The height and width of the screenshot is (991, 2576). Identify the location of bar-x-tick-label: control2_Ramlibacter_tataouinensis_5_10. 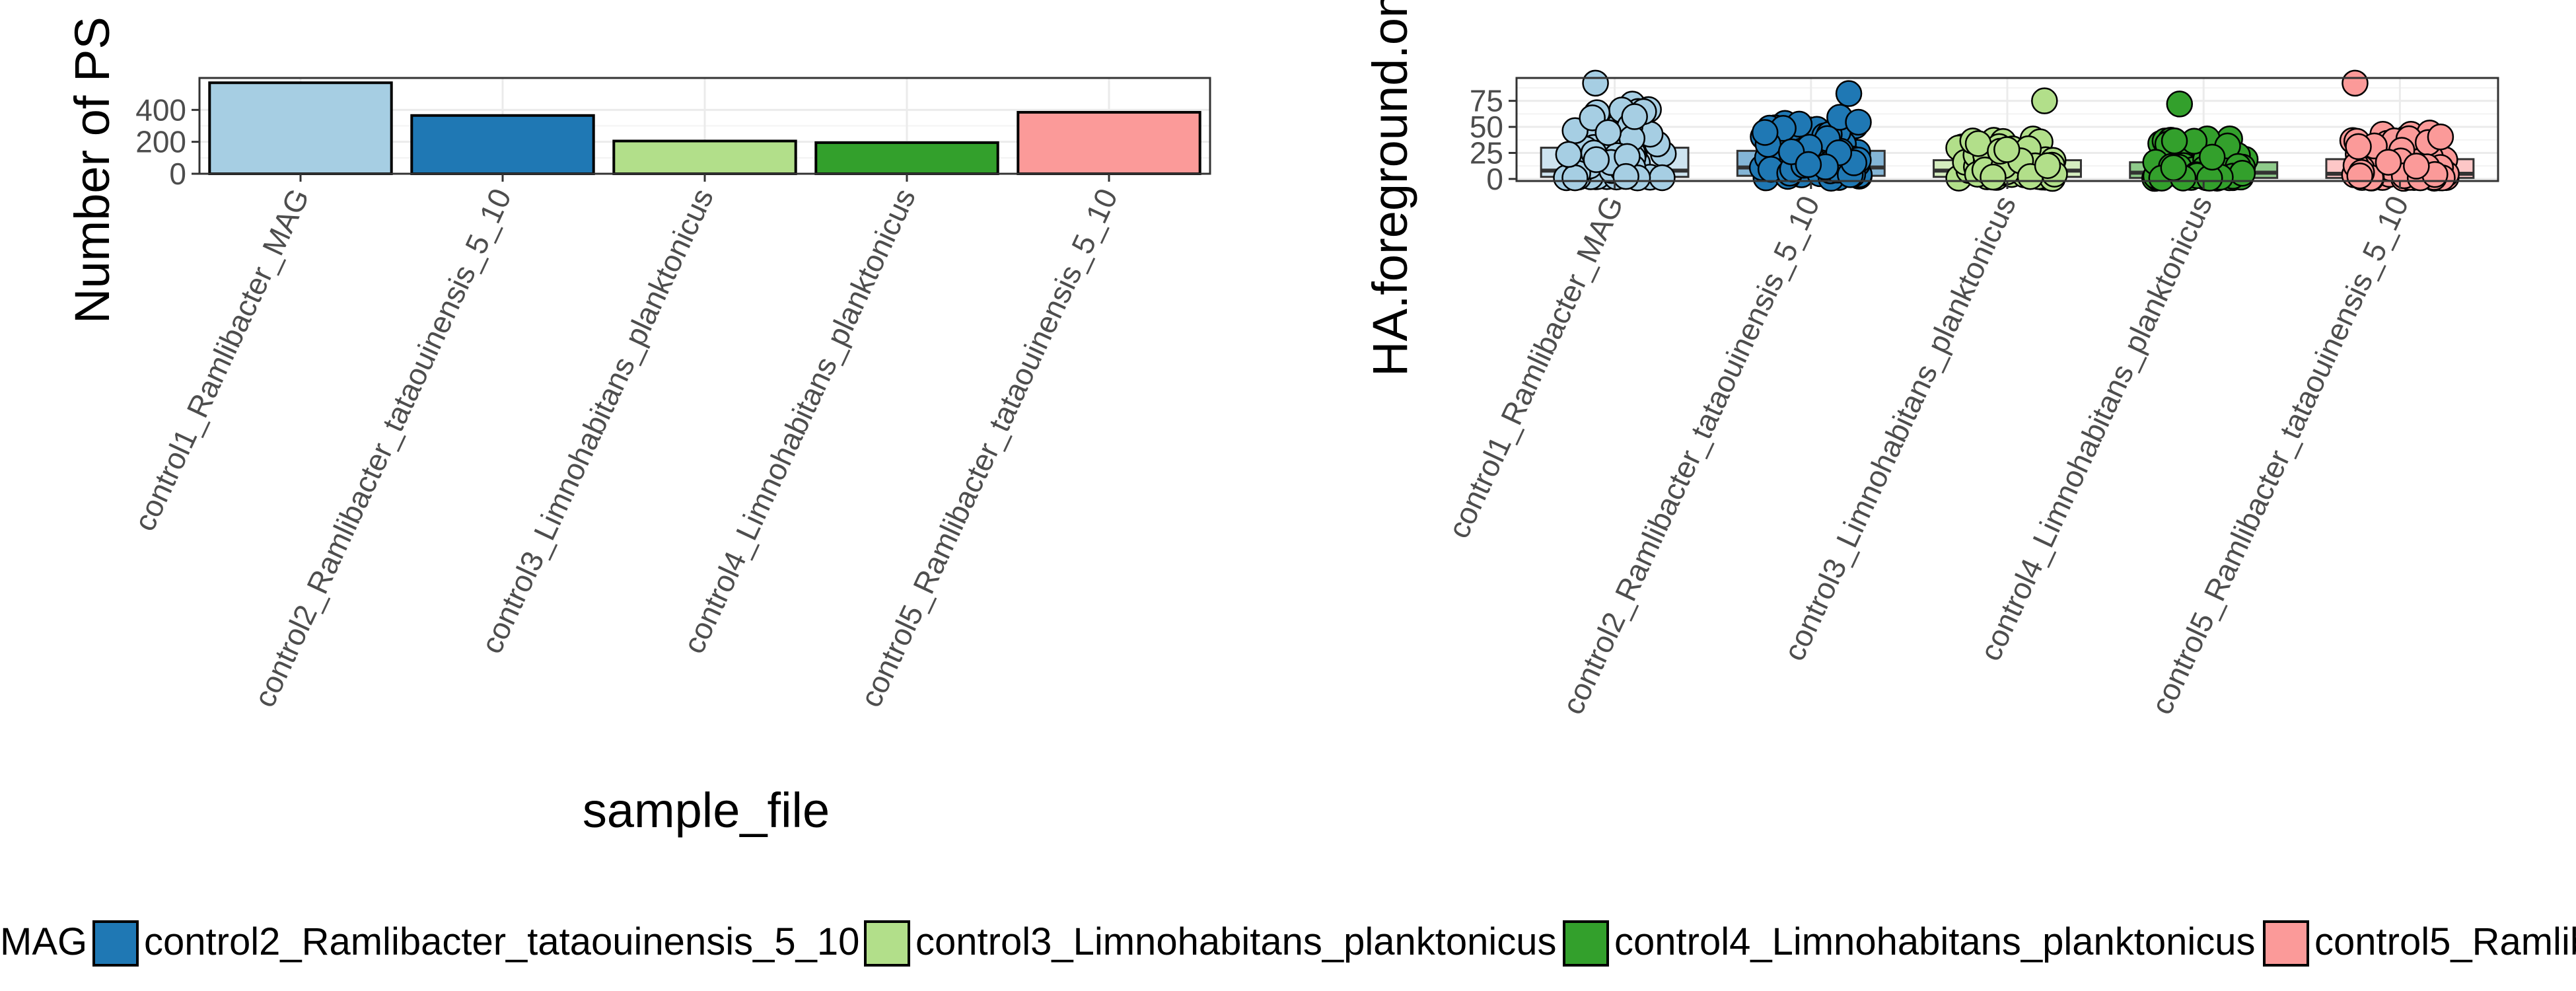
(383, 447).